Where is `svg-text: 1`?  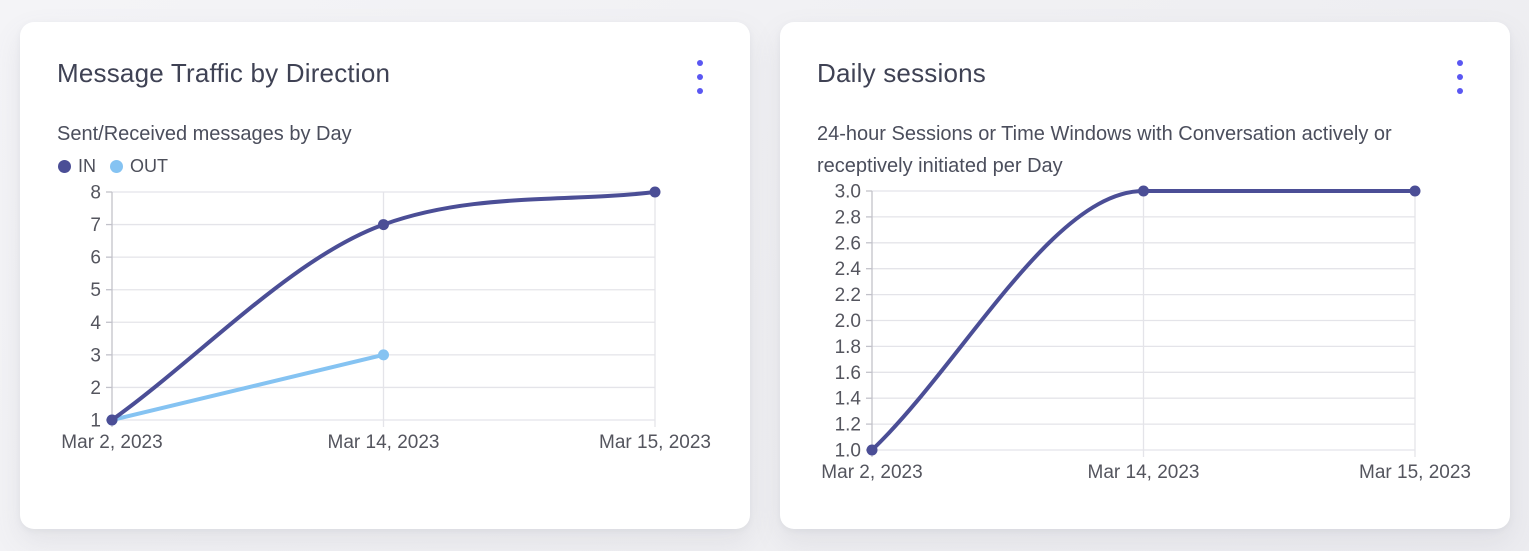
svg-text: 1 is located at coordinates (95, 421).